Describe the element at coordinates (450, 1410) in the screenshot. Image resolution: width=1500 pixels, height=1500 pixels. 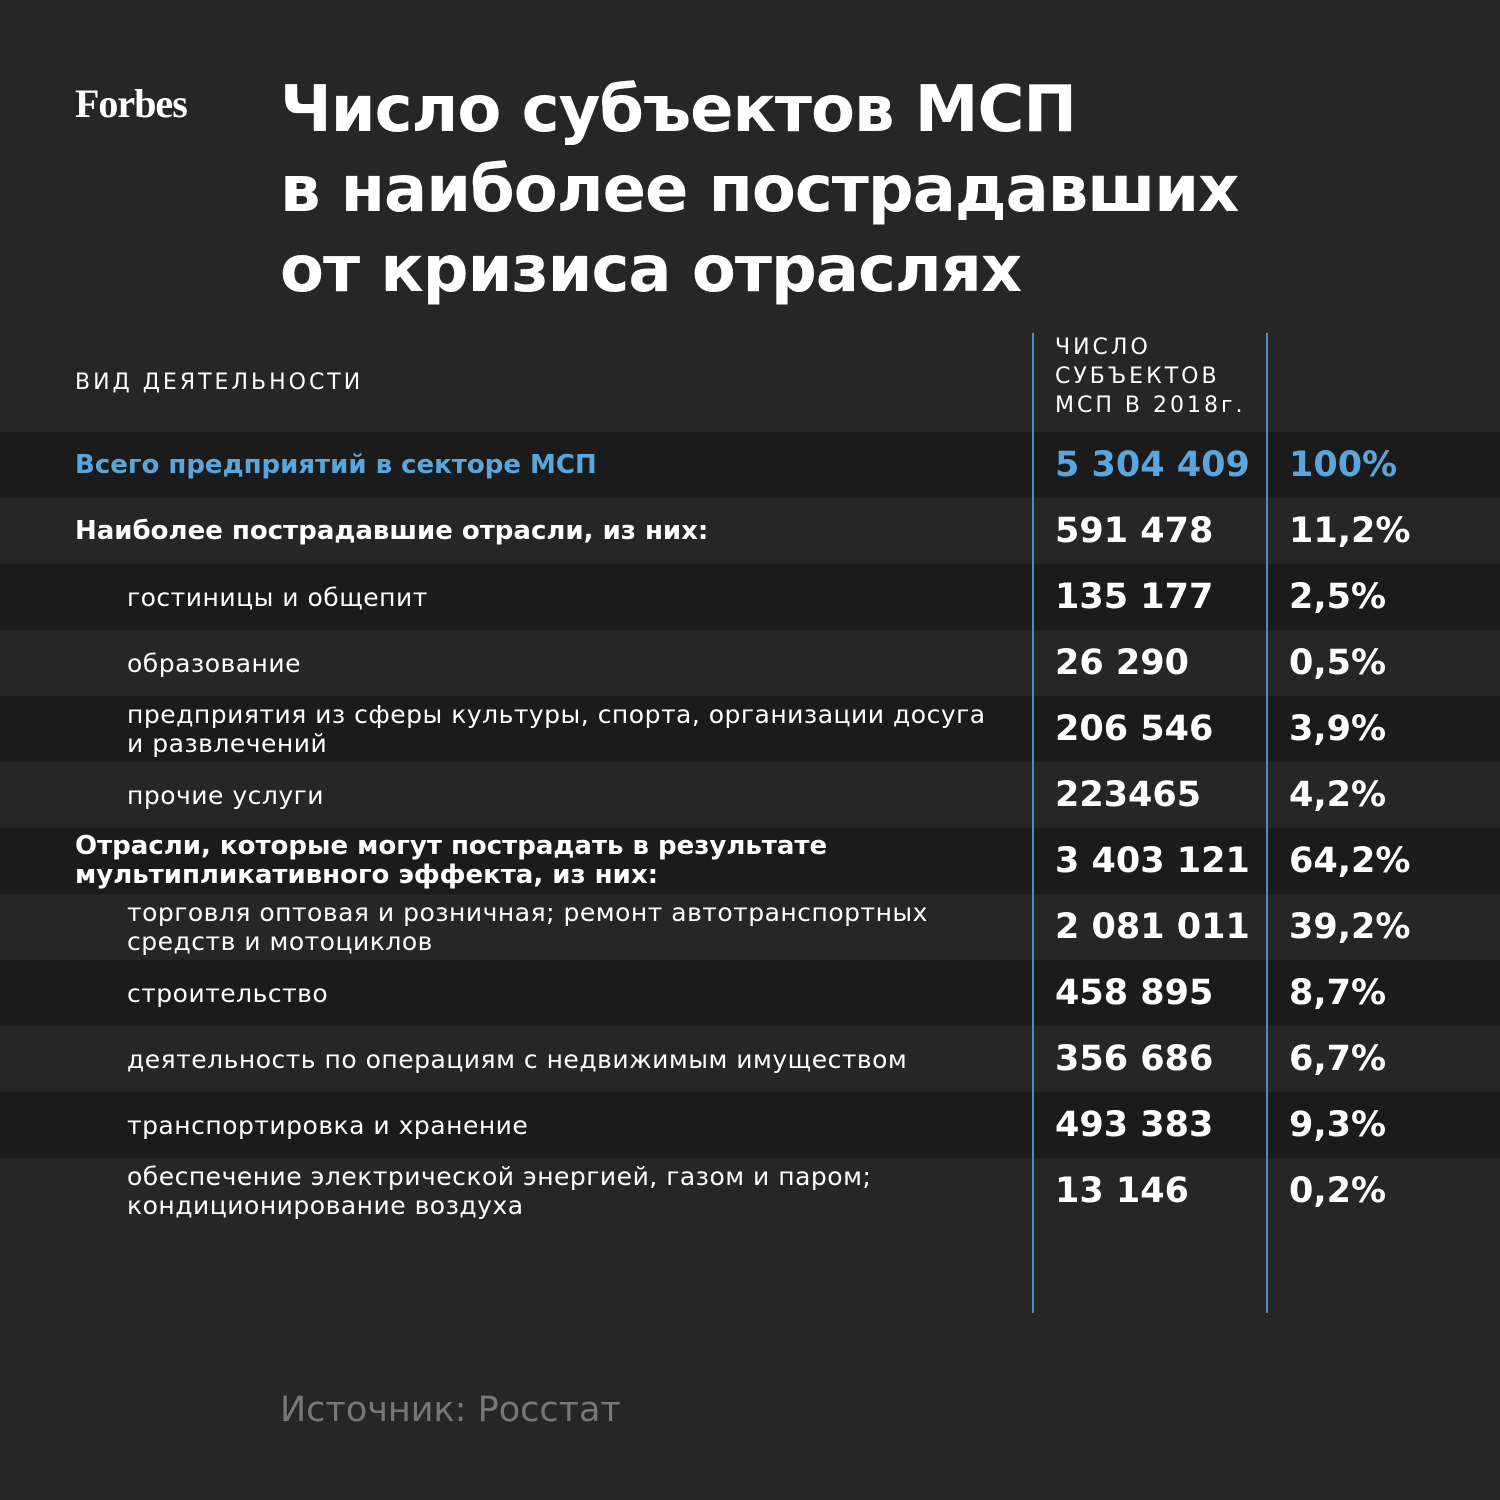
I see `source: Источник: Росстат` at that location.